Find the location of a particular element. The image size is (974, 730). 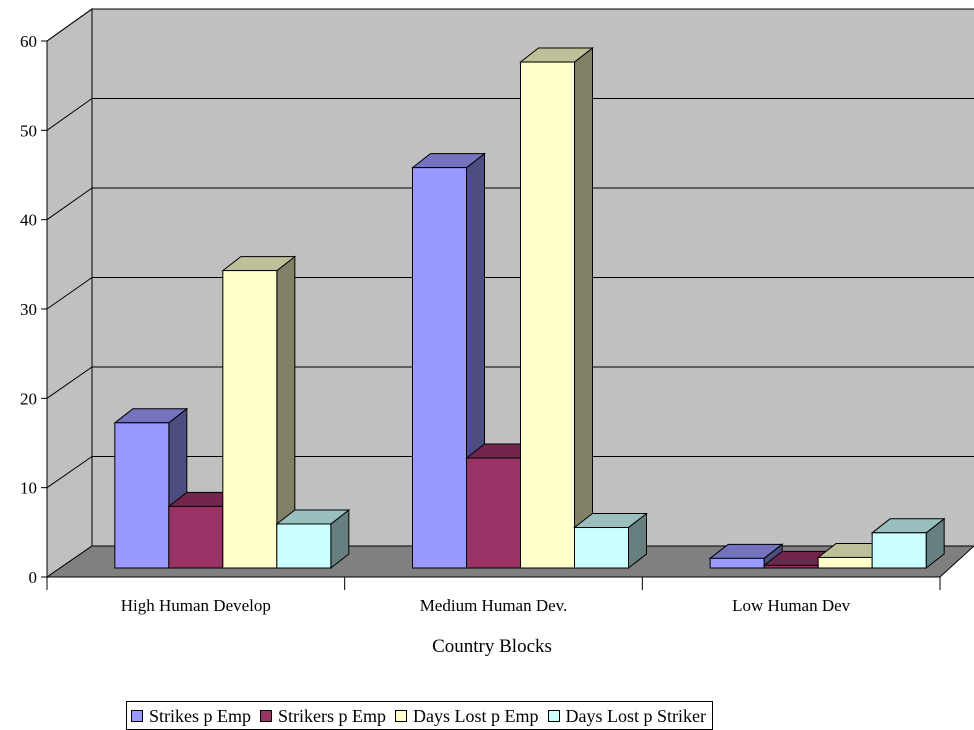

legend-item: Days Lost p Striker is located at coordinates (626, 715).